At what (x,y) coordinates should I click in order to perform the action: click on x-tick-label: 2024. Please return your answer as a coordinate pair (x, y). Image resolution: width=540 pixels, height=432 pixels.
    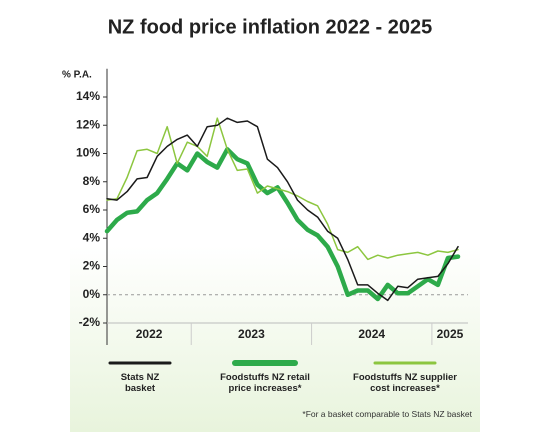
    Looking at the image, I should click on (371, 334).